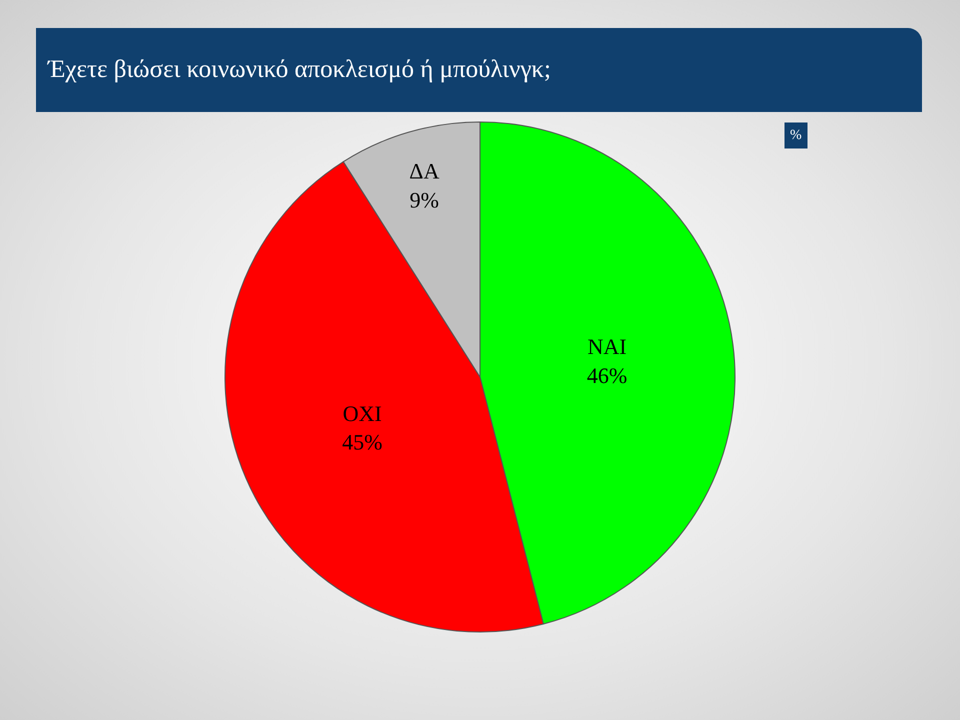 This screenshot has height=720, width=960. Describe the element at coordinates (607, 375) in the screenshot. I see `data-label: 46%` at that location.